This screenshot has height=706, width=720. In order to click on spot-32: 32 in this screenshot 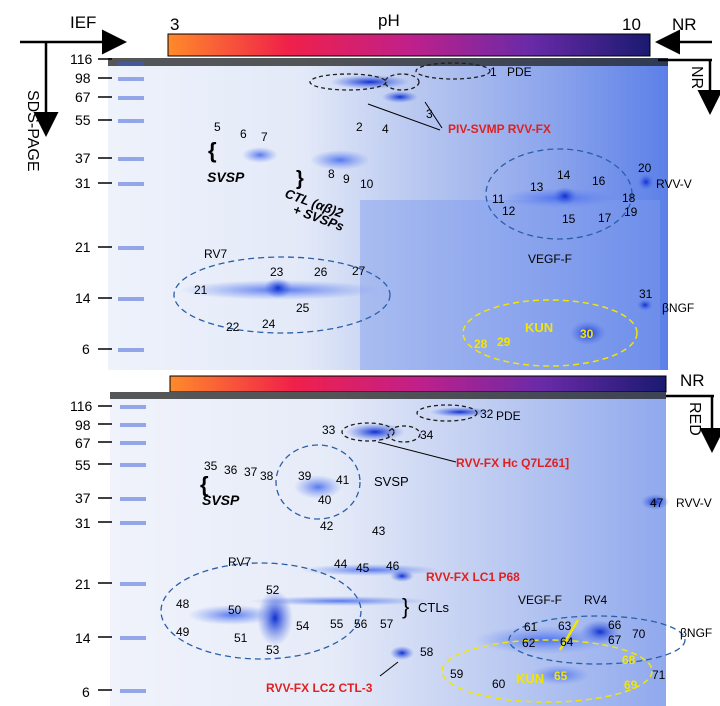, I will do `click(487, 414)`.